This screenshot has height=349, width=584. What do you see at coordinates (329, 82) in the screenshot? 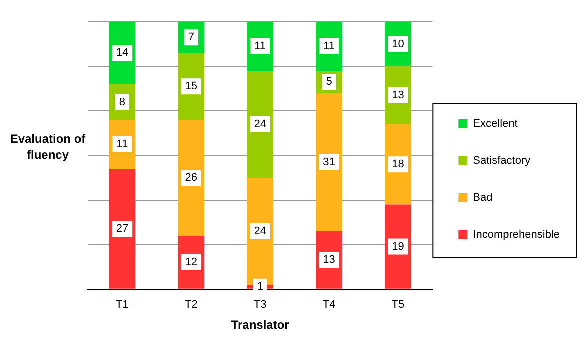
I see `data-label: 5` at bounding box center [329, 82].